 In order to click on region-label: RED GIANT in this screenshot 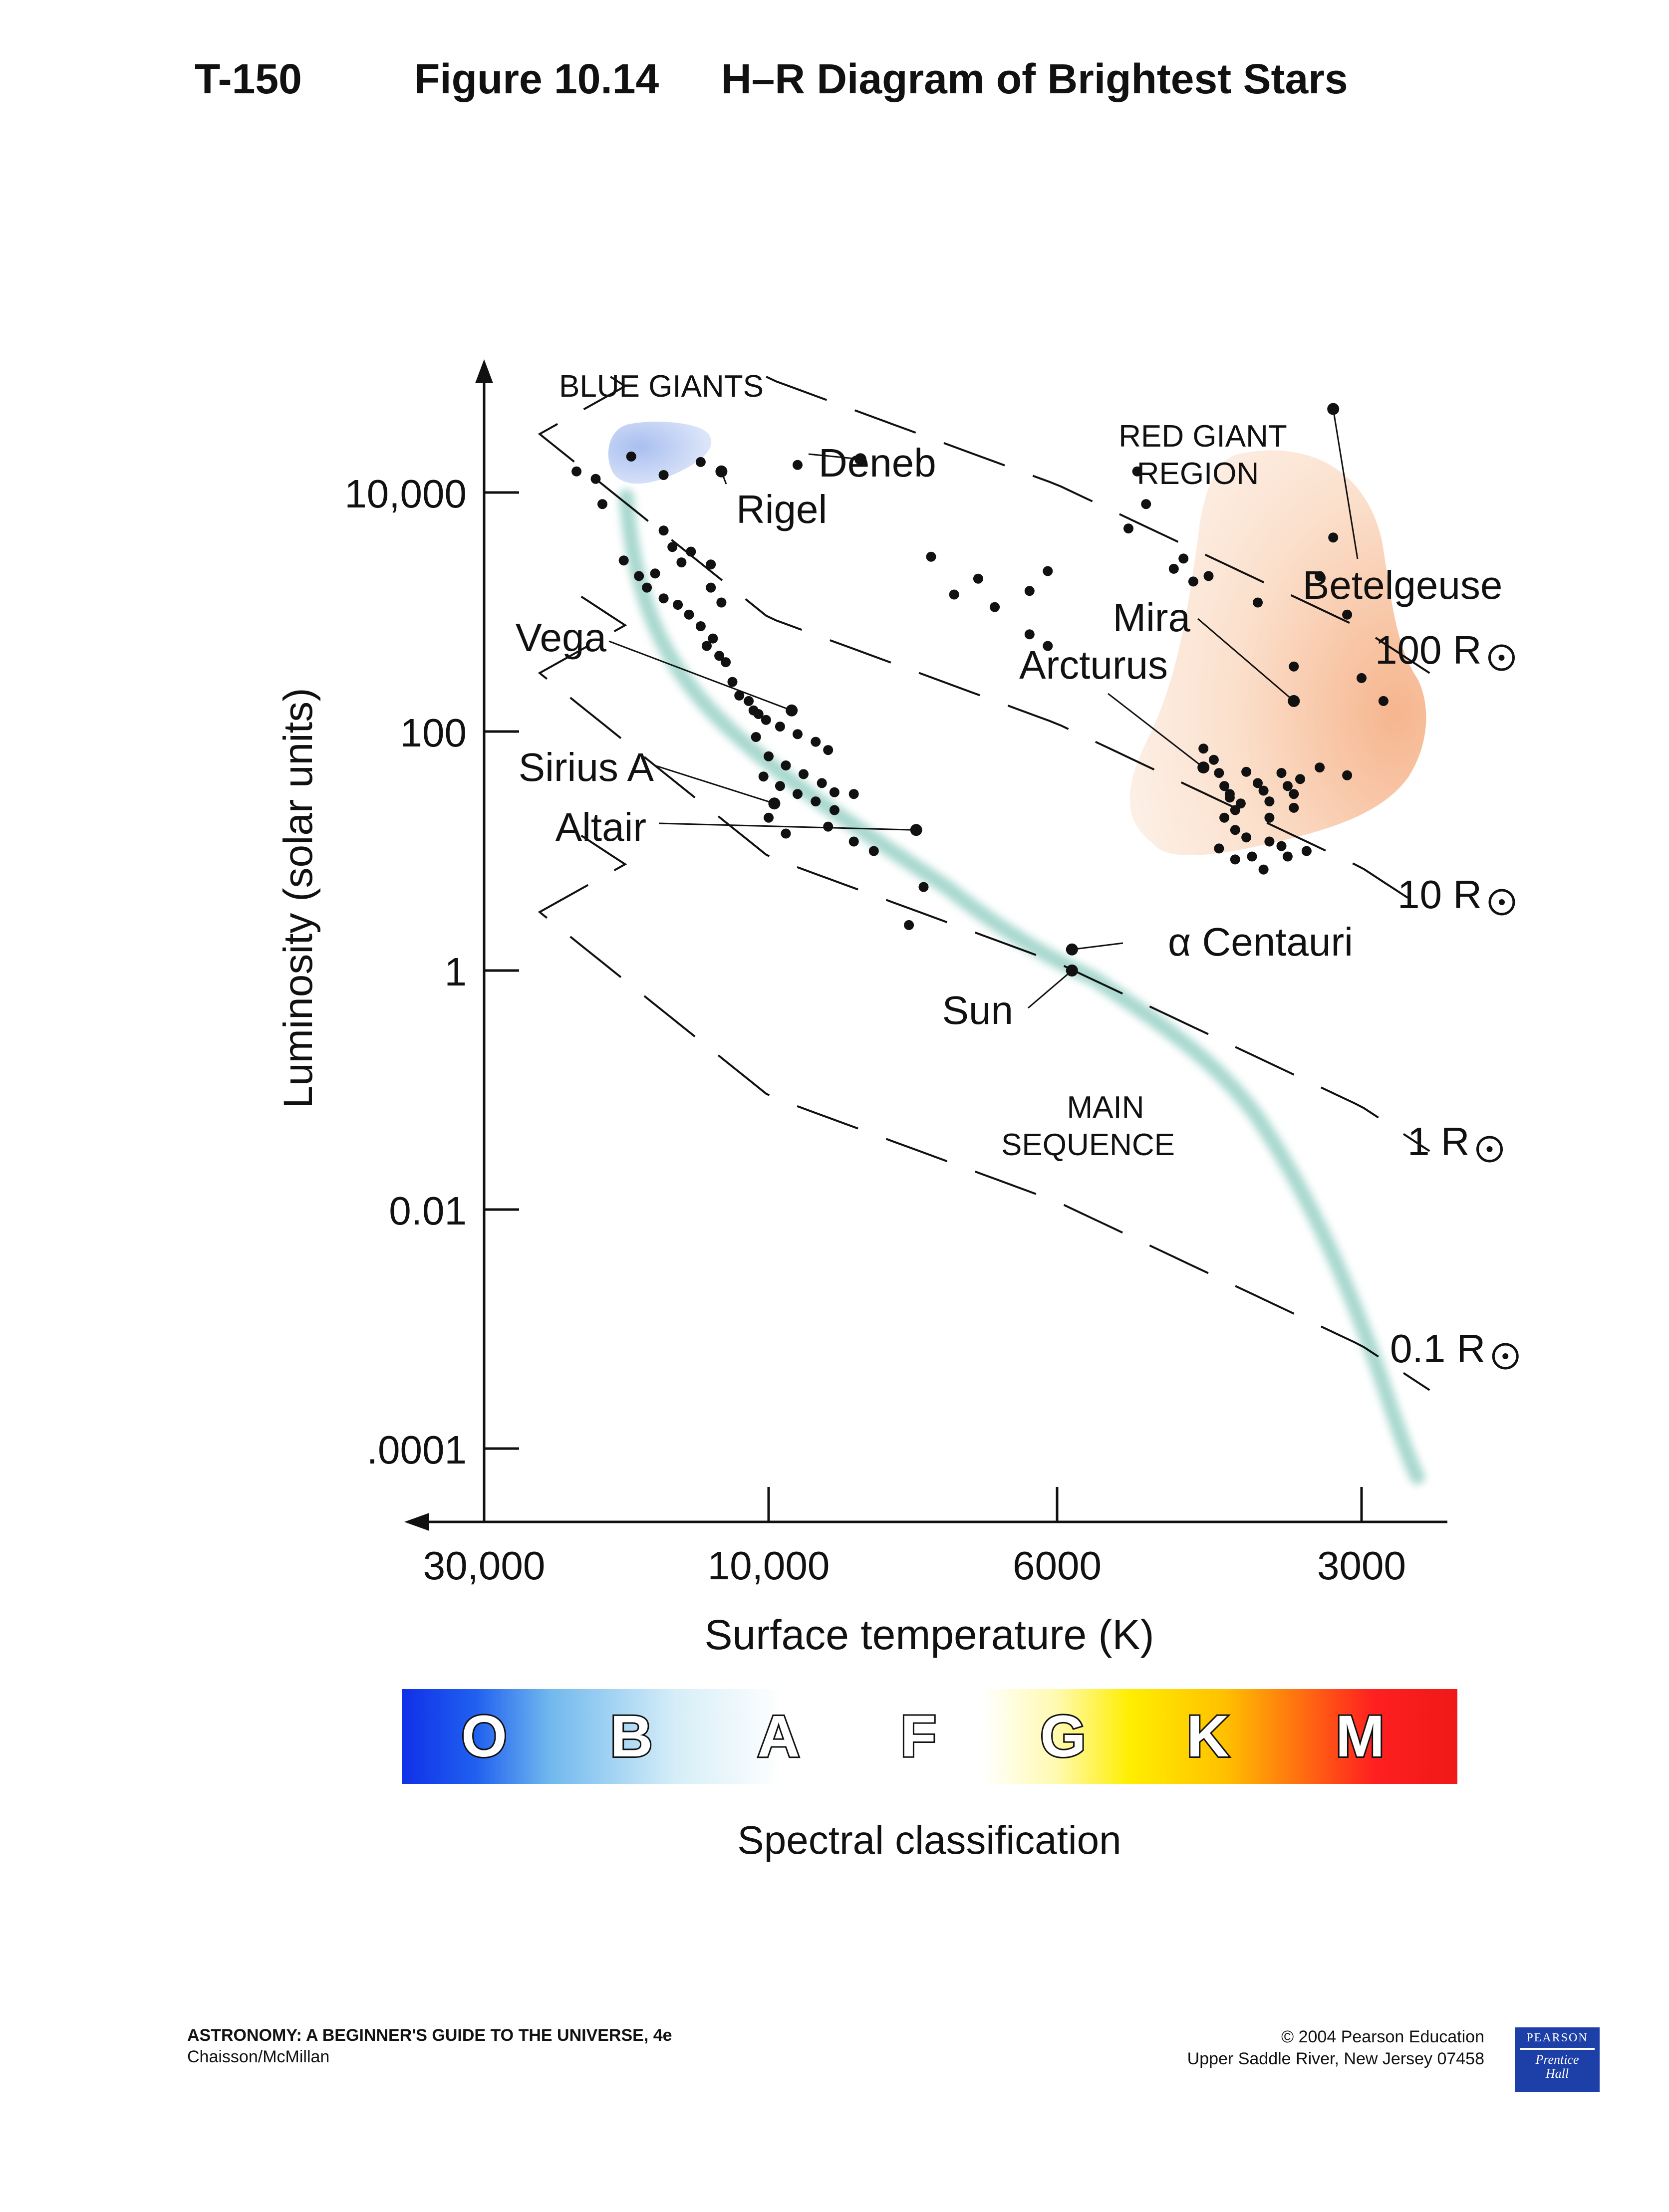, I will do `click(1202, 436)`.